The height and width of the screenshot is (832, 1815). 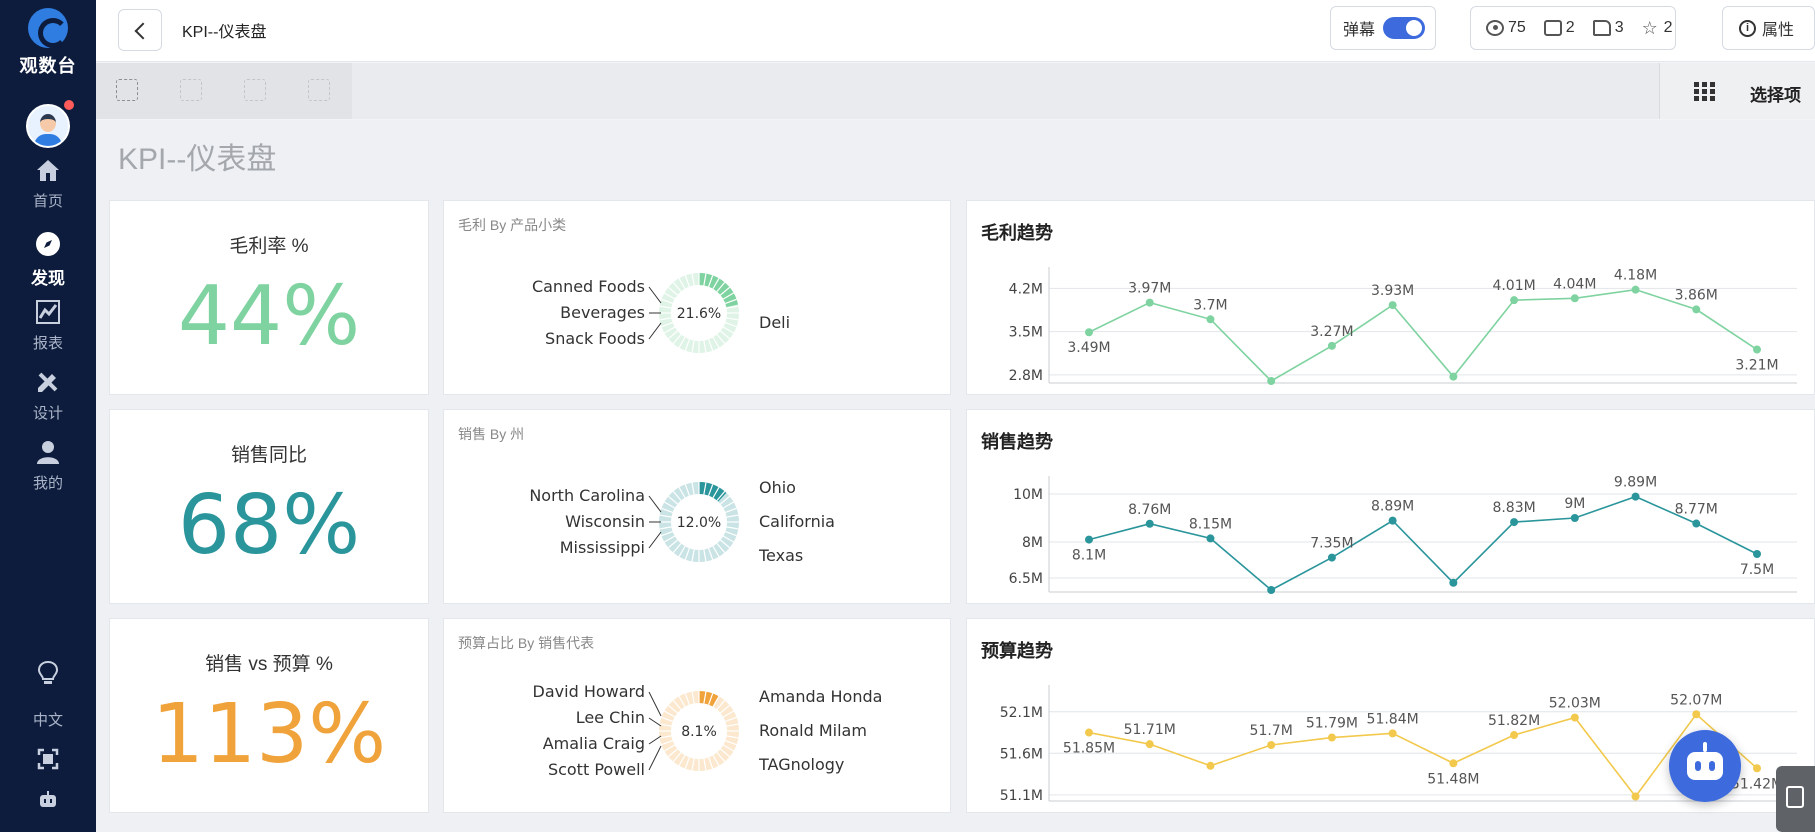 I want to click on idea-button, so click(x=48, y=675).